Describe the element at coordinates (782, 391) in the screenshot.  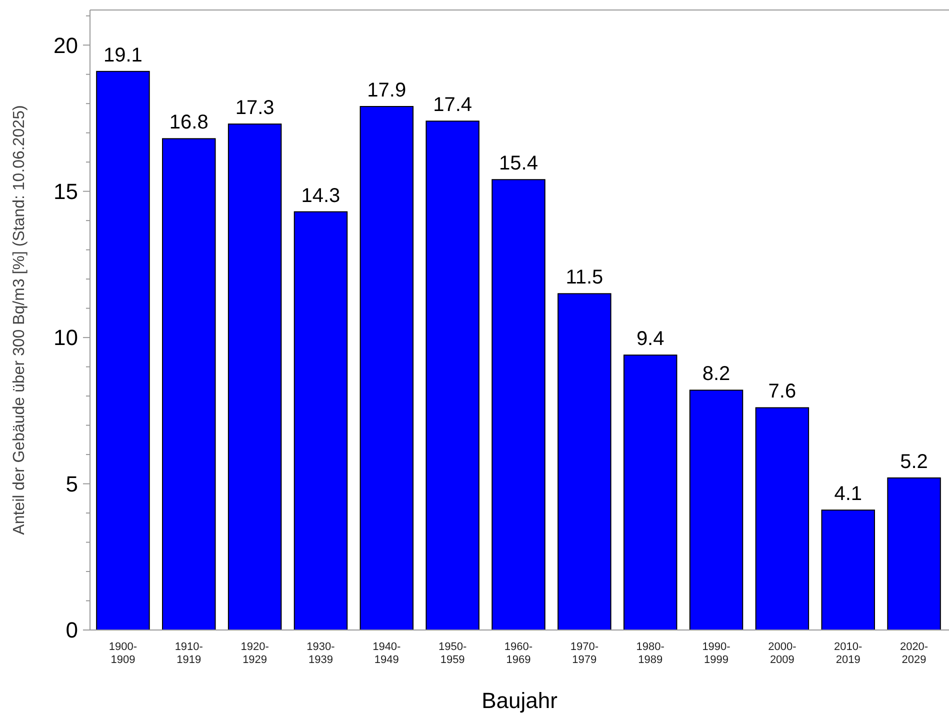
I see `data-label: 7.6` at that location.